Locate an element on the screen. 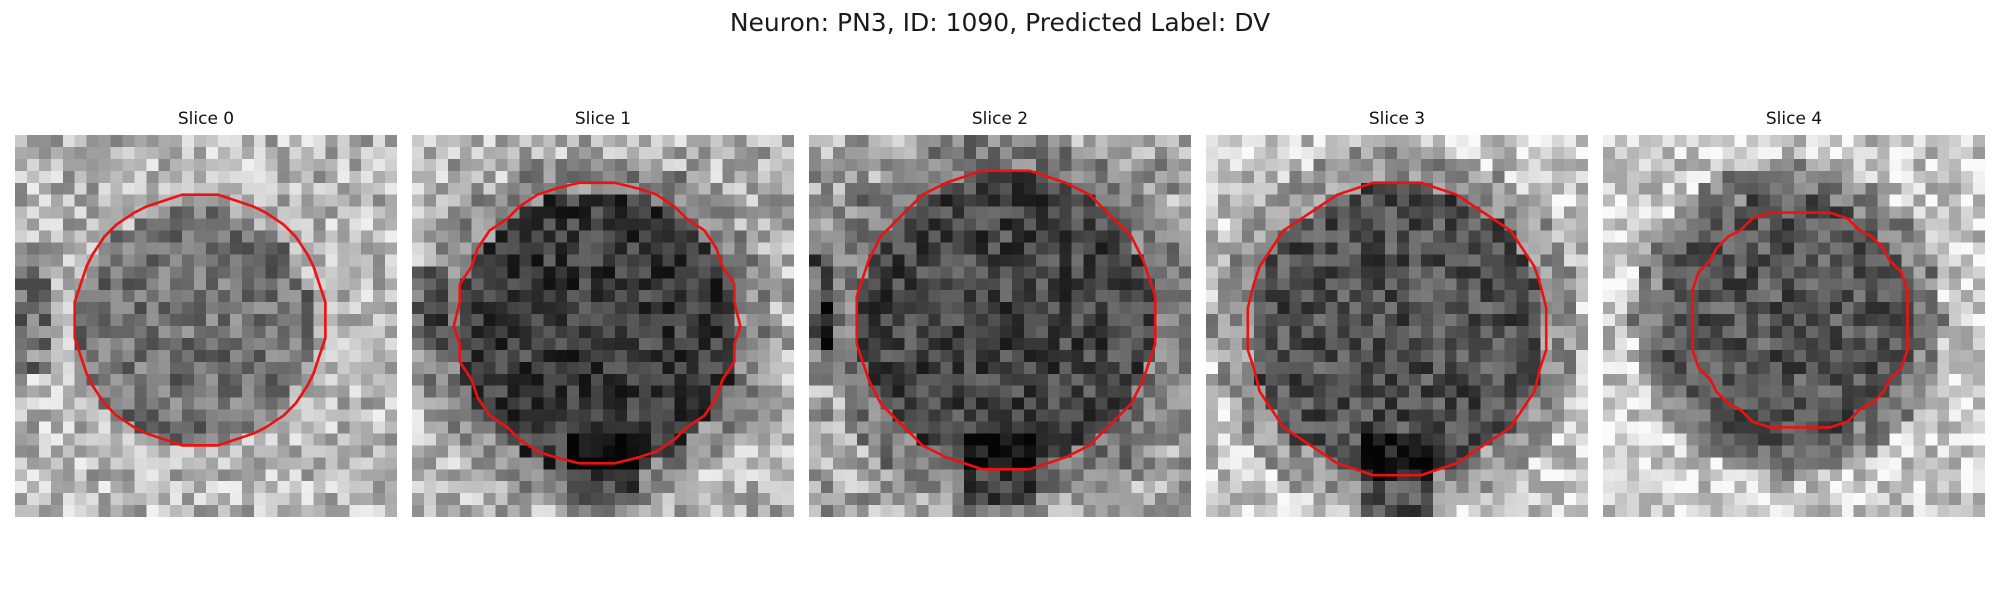  slice-title-2: Slice 2 is located at coordinates (1000, 119).